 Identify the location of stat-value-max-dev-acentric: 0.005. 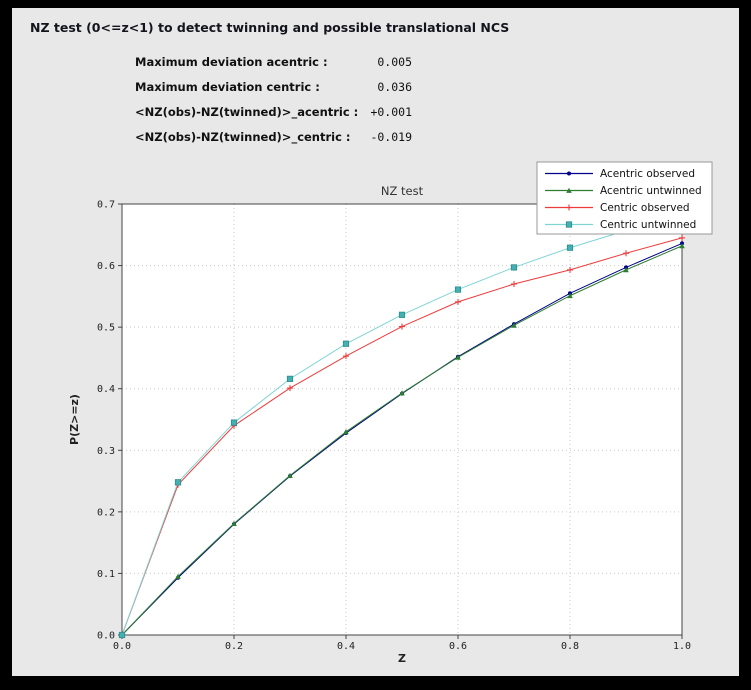
(394, 61).